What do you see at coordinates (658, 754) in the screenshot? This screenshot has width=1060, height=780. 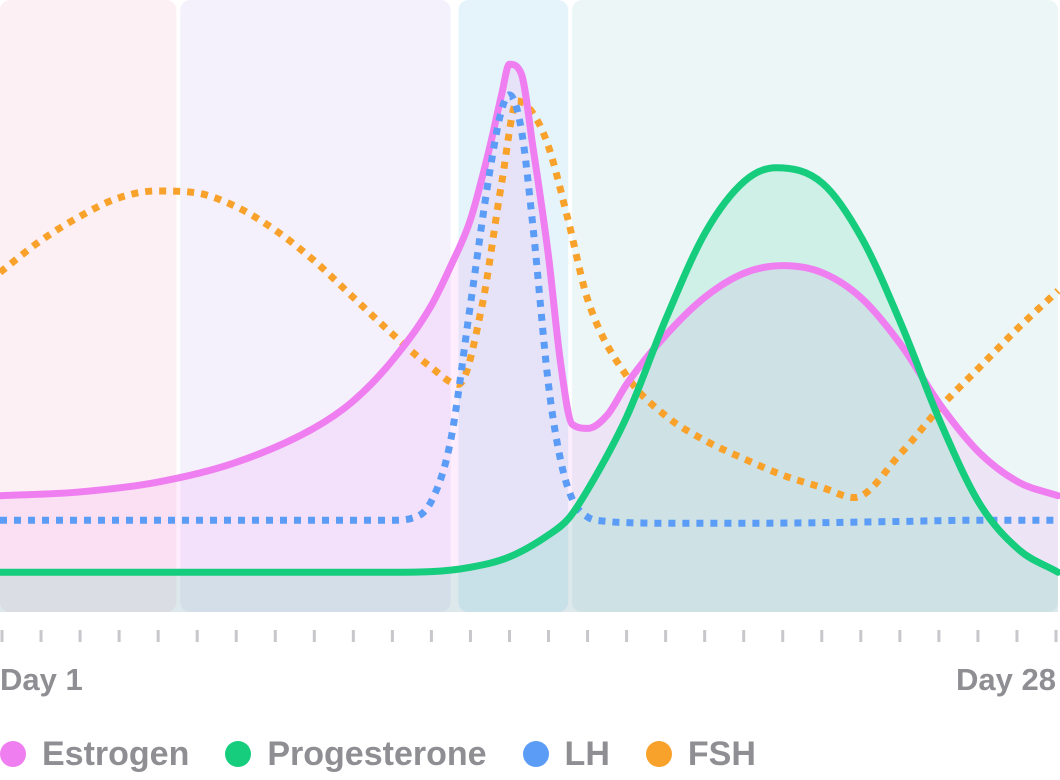 I see `legend-swatch-fsh` at bounding box center [658, 754].